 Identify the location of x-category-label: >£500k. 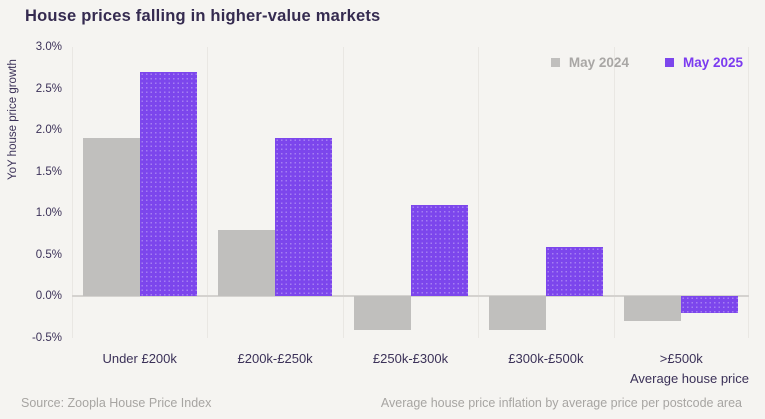
(681, 358).